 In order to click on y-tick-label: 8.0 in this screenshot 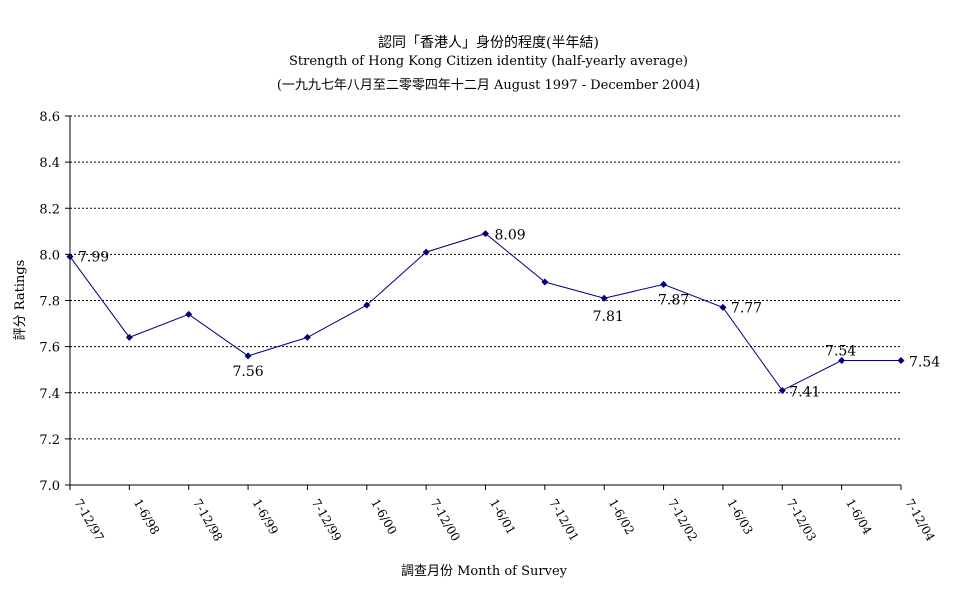, I will do `click(49, 255)`.